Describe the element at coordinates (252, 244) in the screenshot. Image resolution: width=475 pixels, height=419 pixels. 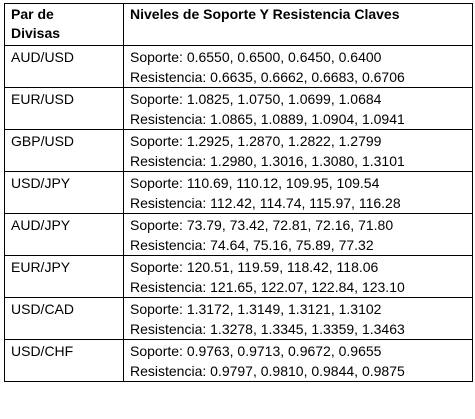
I see `resistance-levels: Resistencia: 74.64, 75.16, 75.89, 77.32` at that location.